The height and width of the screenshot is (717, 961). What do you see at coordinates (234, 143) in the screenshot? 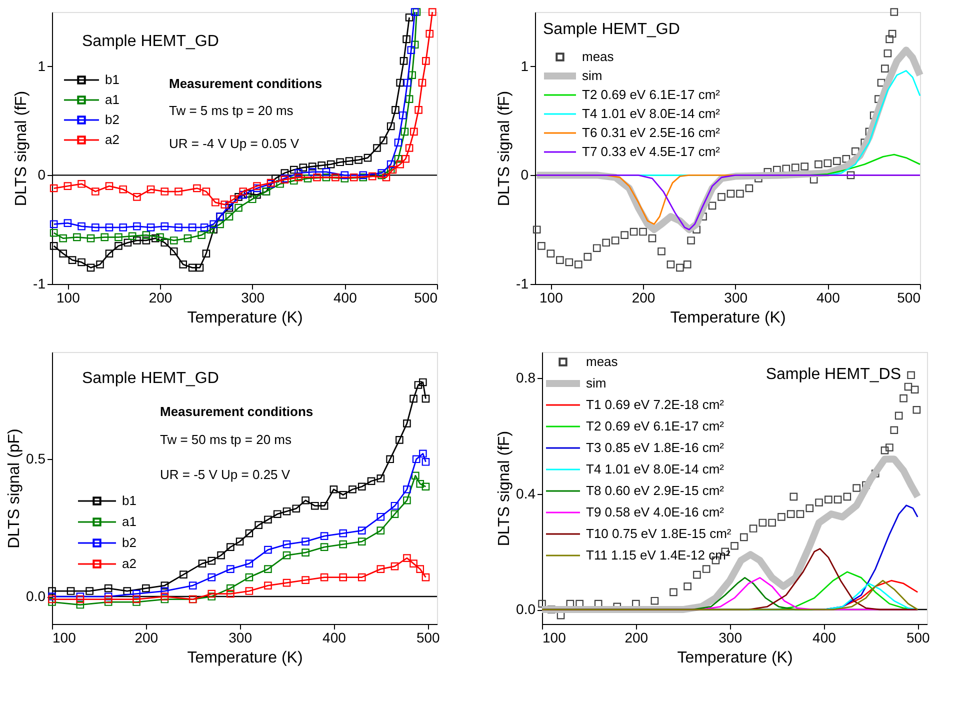
I see `annotation: UR = -4 V Up = 0.05 V` at bounding box center [234, 143].